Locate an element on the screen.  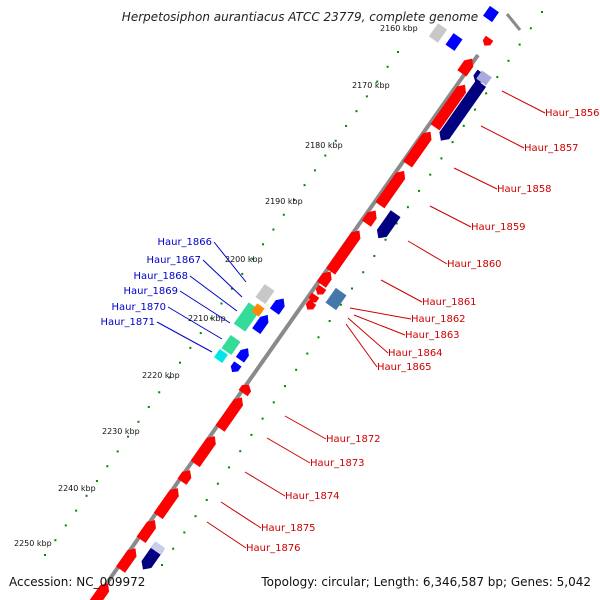
reverse-gene is located at coordinates (388, 224).